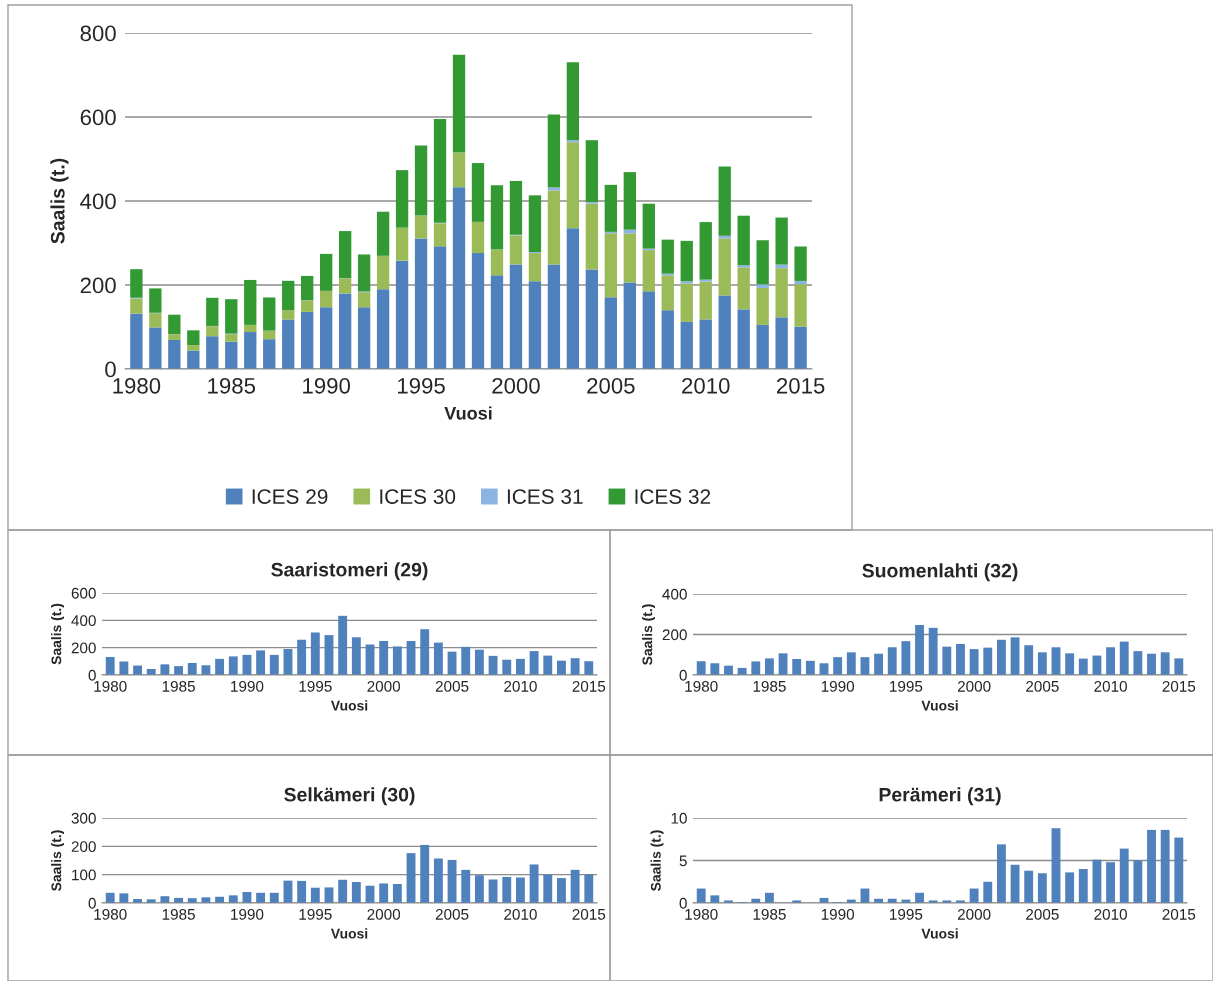 This screenshot has width=1213, height=981. What do you see at coordinates (290, 496) in the screenshot?
I see `legend-label: ICES 29` at bounding box center [290, 496].